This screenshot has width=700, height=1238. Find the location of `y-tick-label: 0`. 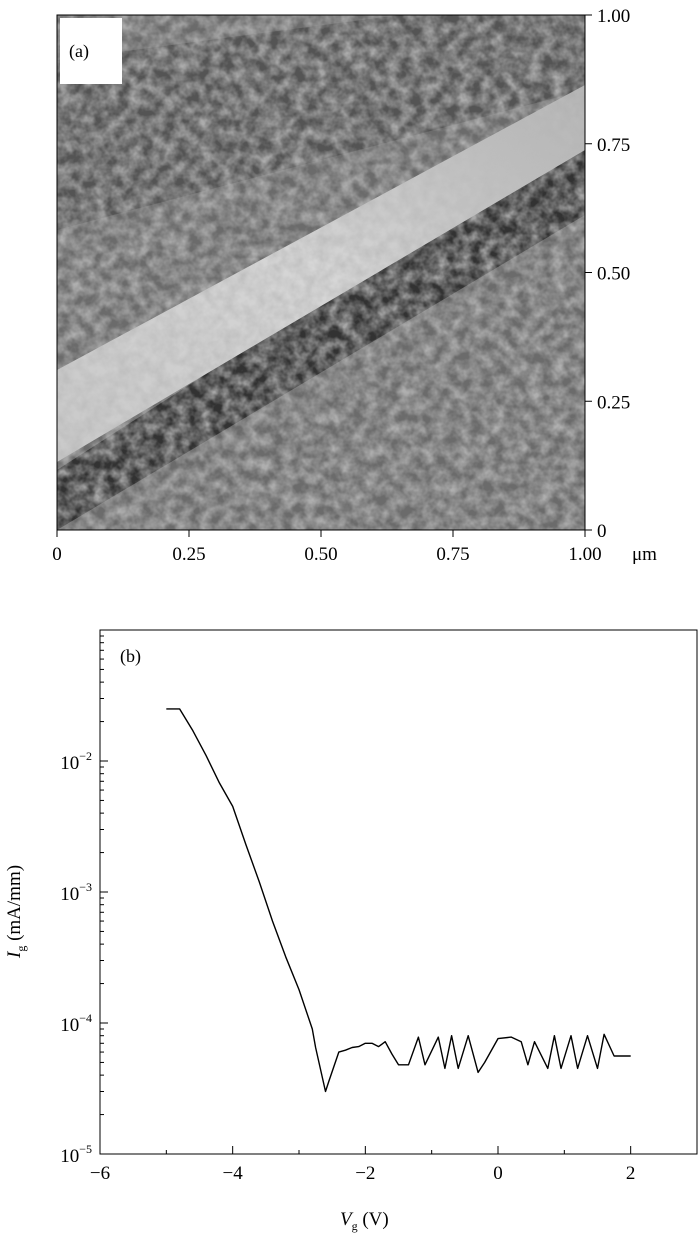

y-tick-label: 0 is located at coordinates (602, 531).